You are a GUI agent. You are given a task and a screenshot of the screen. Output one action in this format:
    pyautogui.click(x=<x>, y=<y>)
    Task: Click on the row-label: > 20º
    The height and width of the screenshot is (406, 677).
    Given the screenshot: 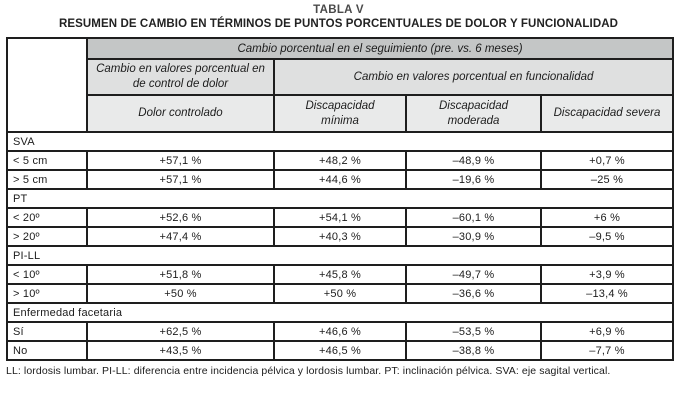 What is the action you would take?
    pyautogui.click(x=47, y=236)
    